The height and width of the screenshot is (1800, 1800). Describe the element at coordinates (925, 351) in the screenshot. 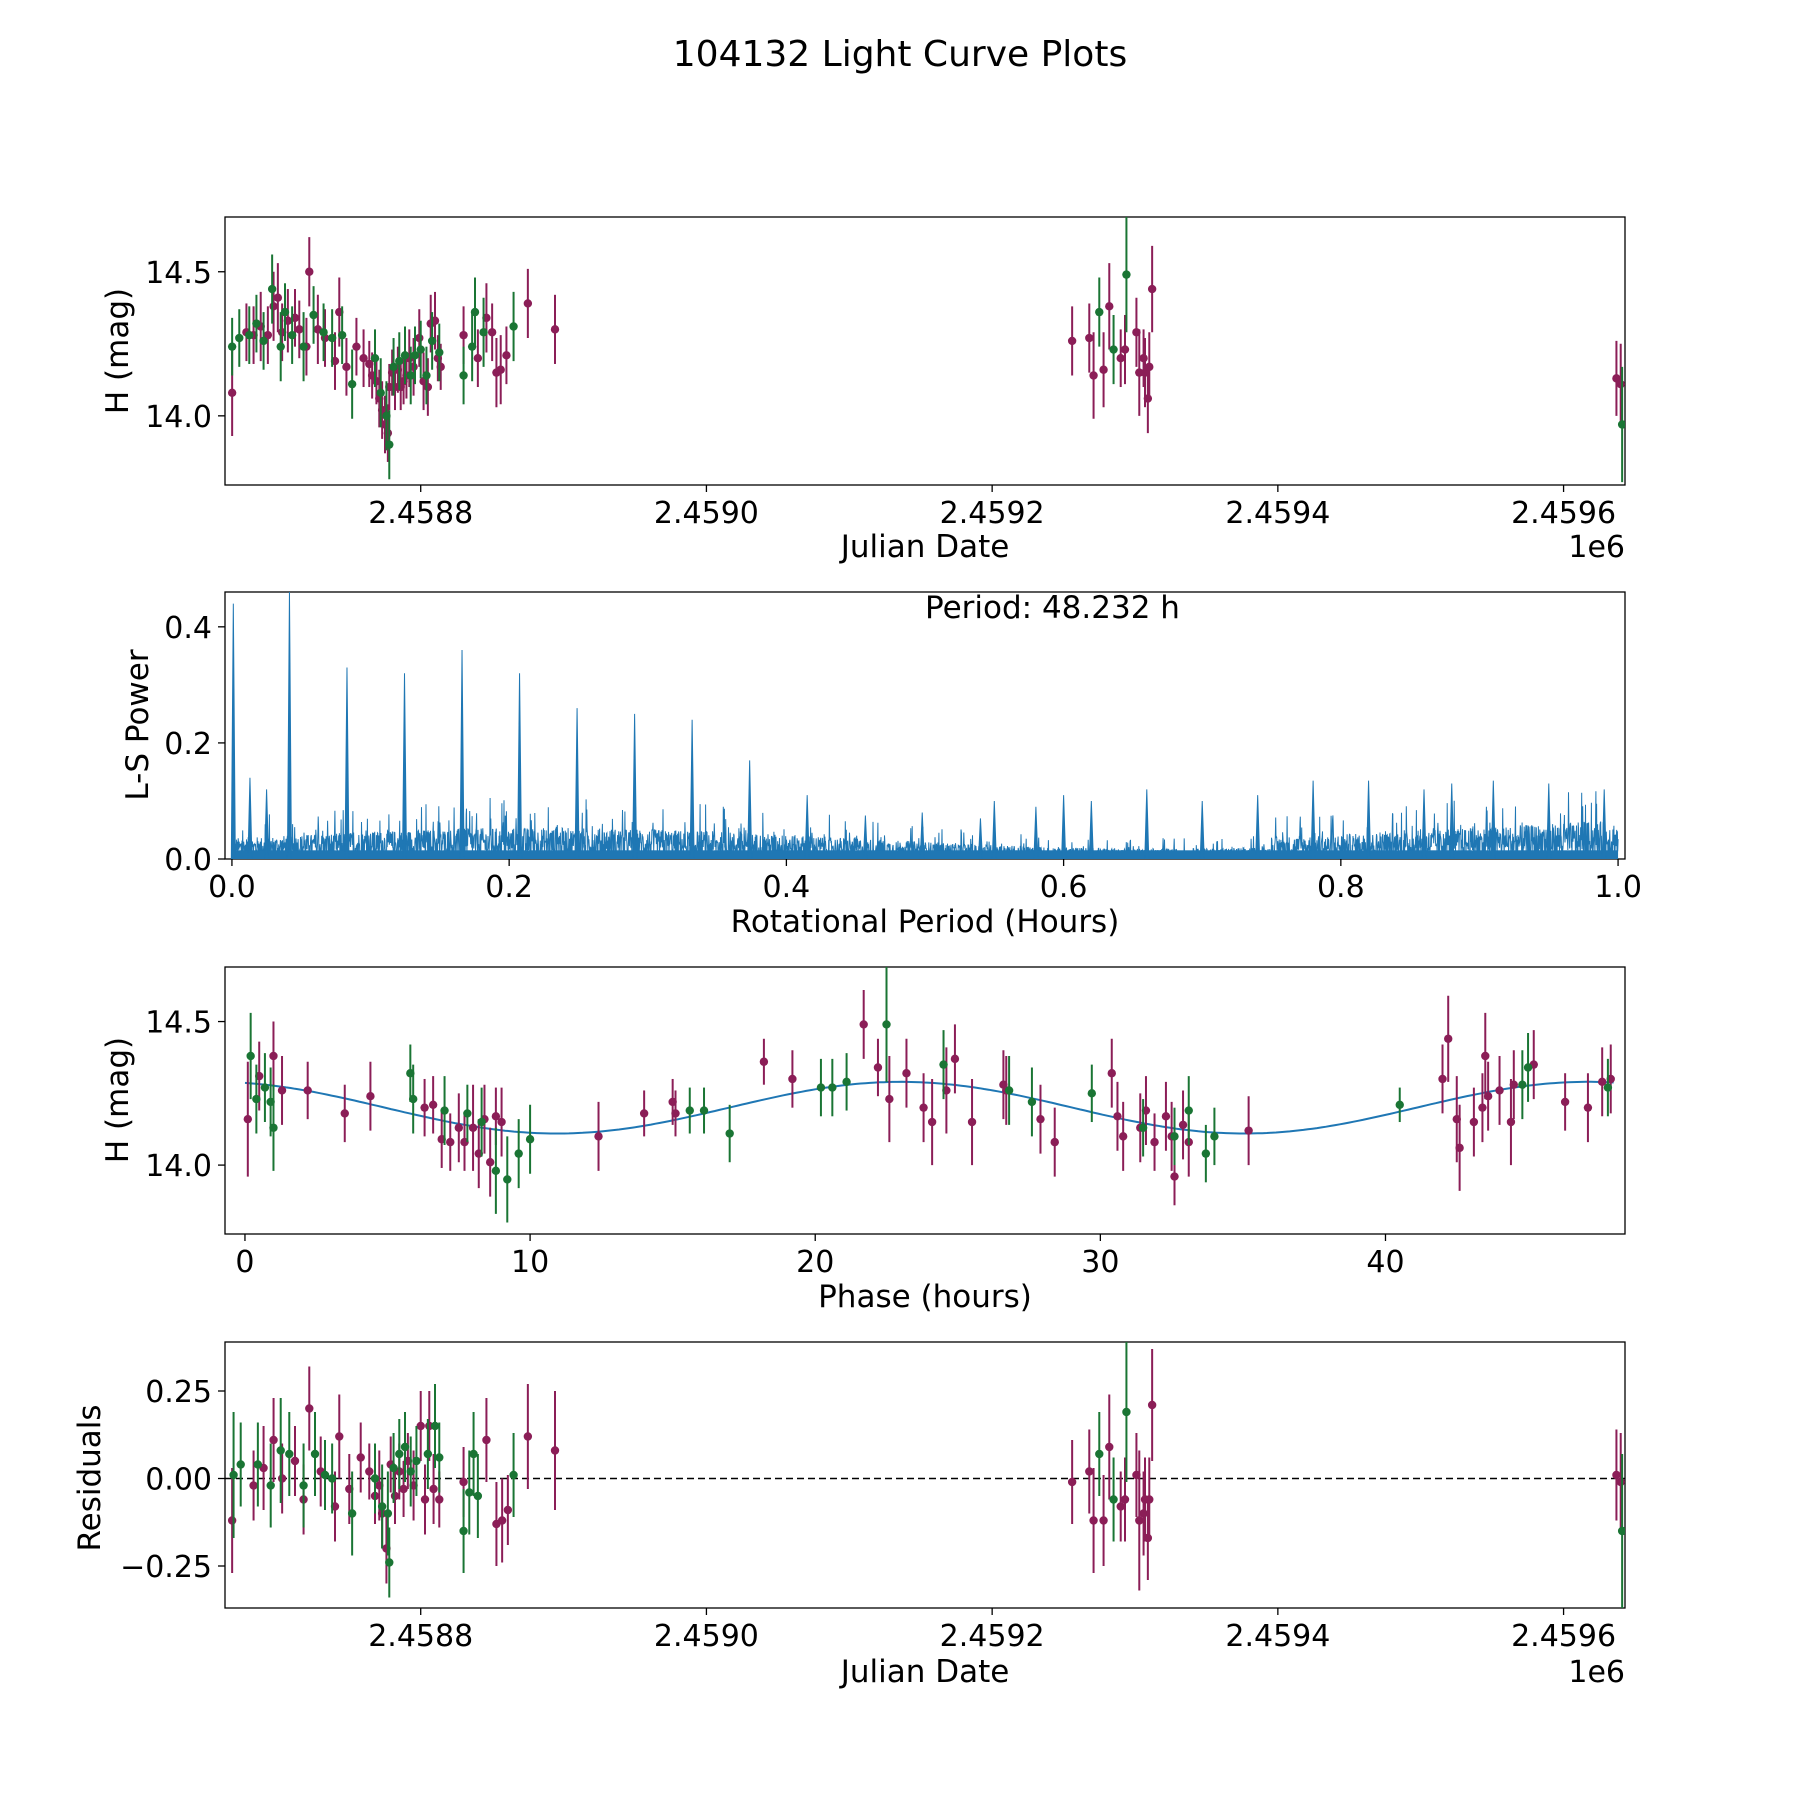

I see `lightcurve-frame` at that location.